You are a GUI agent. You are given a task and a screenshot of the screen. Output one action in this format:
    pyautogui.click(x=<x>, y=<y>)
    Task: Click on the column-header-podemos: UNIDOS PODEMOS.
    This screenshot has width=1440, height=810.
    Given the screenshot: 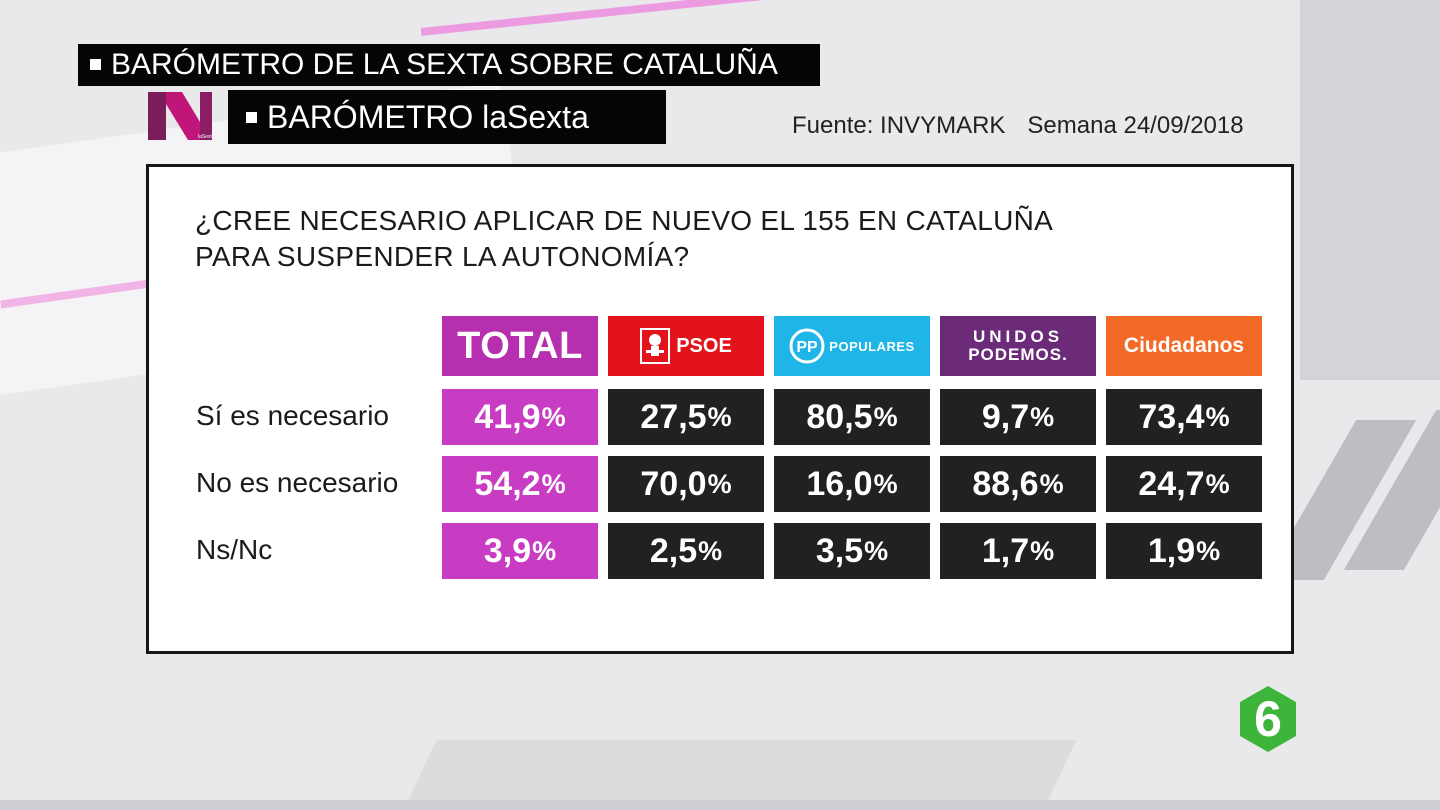 What is the action you would take?
    pyautogui.click(x=1018, y=346)
    